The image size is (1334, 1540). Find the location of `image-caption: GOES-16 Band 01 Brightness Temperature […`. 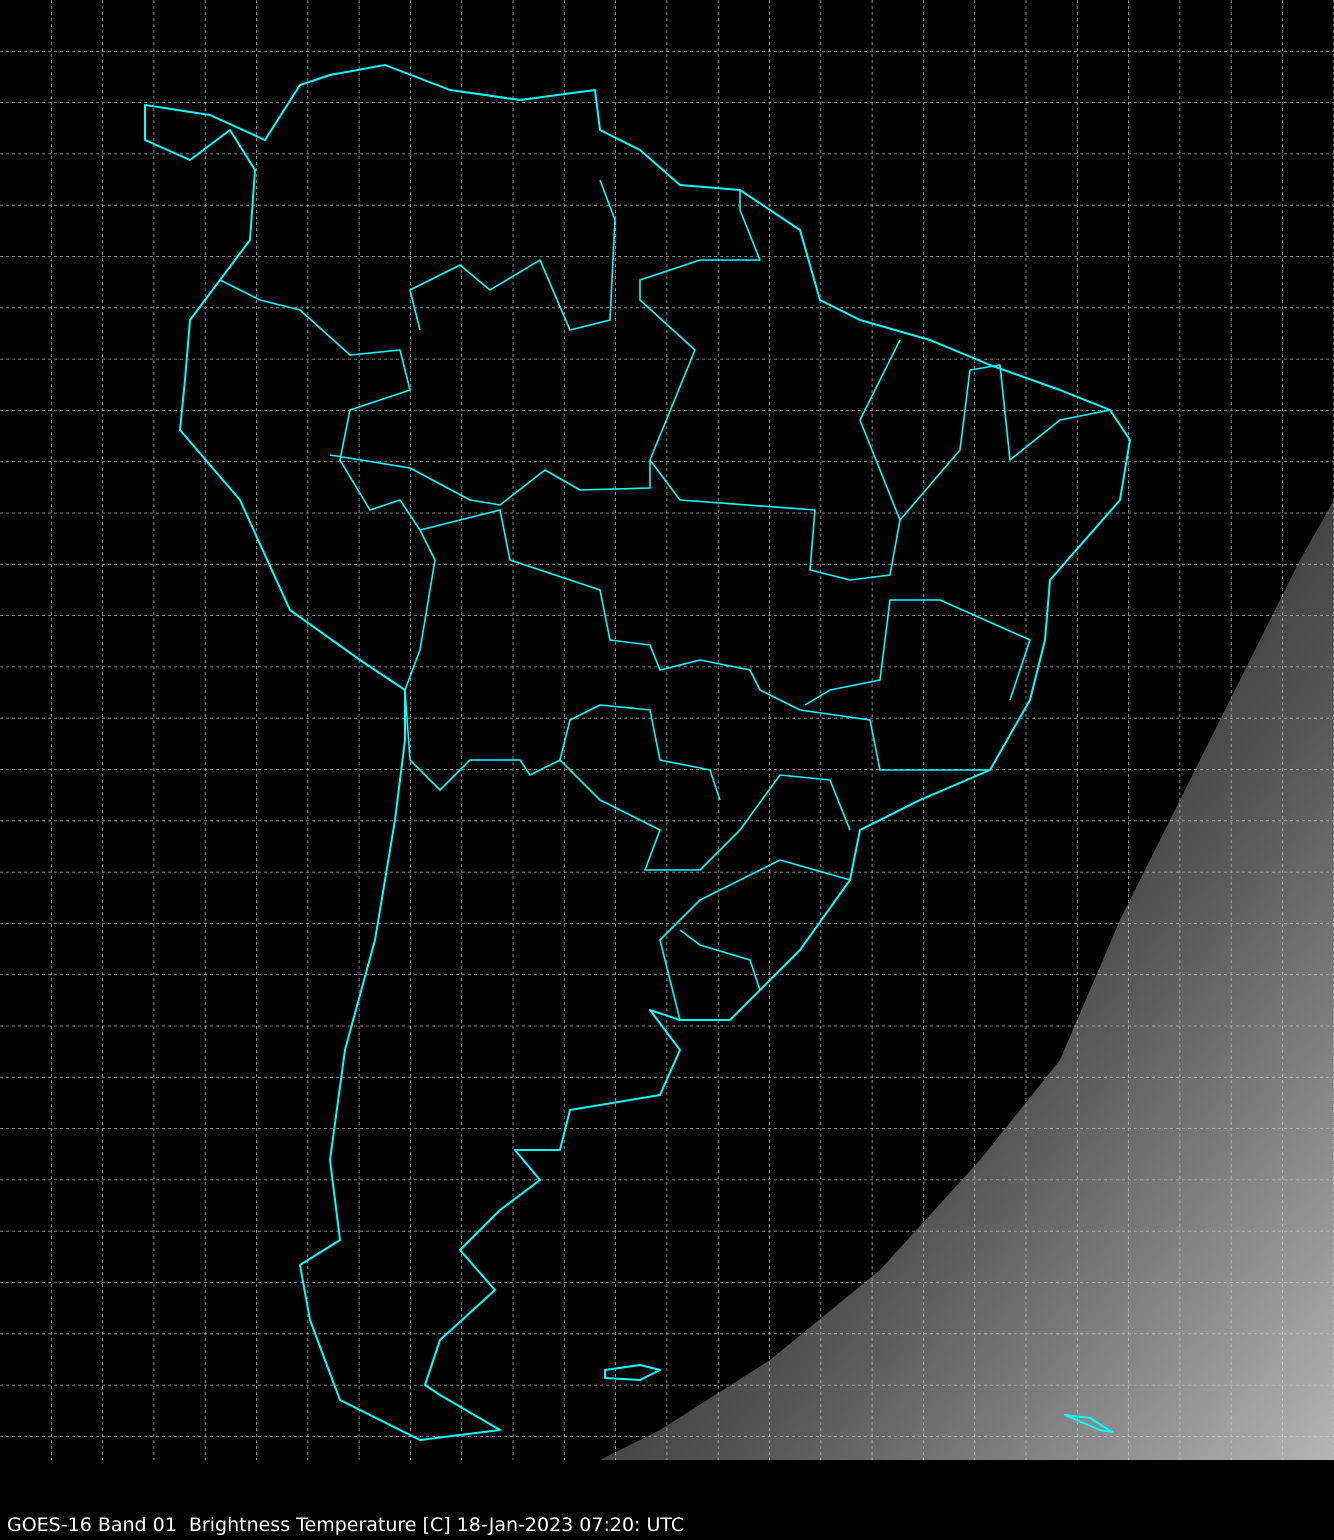

image-caption: GOES-16 Band 01 Brightness Temperature [… is located at coordinates (346, 1525).